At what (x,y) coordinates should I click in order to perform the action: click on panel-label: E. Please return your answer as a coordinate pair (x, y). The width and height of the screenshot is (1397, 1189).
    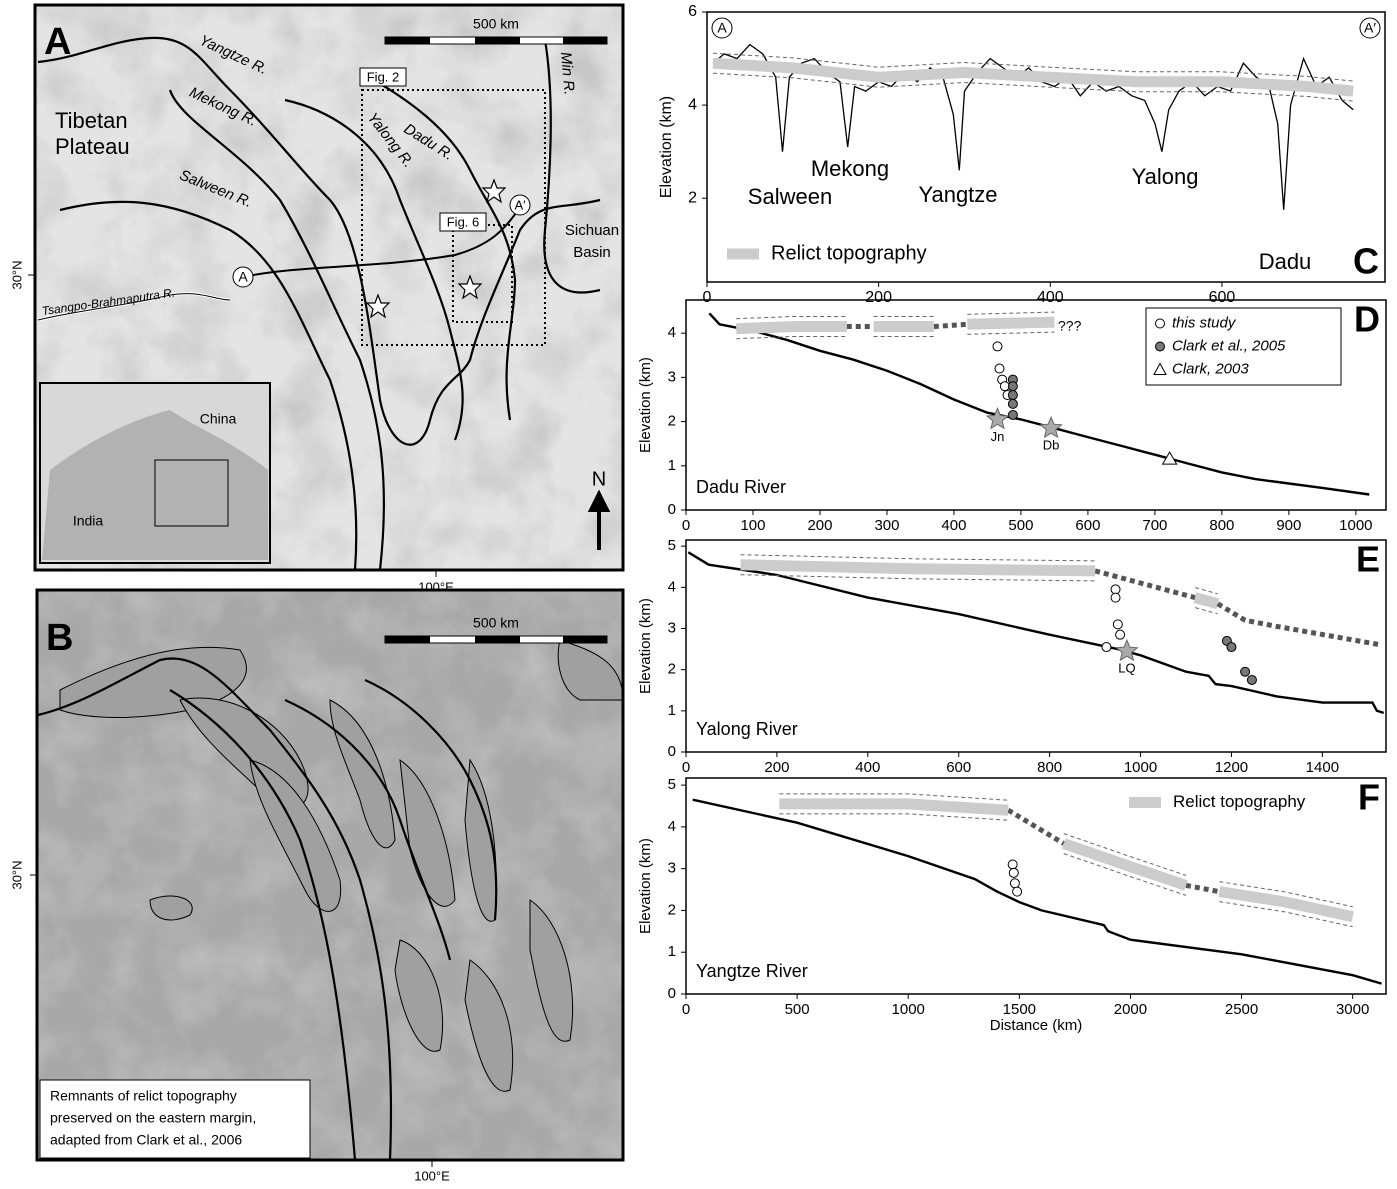
    Looking at the image, I should click on (1368, 559).